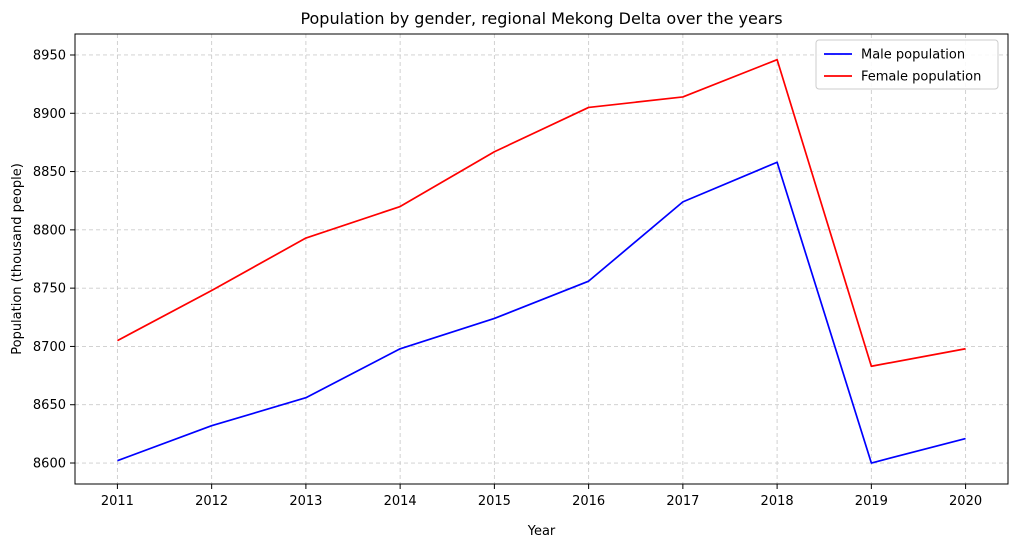 The image size is (1014, 547). What do you see at coordinates (211, 501) in the screenshot?
I see `x-tick-label: 2012` at bounding box center [211, 501].